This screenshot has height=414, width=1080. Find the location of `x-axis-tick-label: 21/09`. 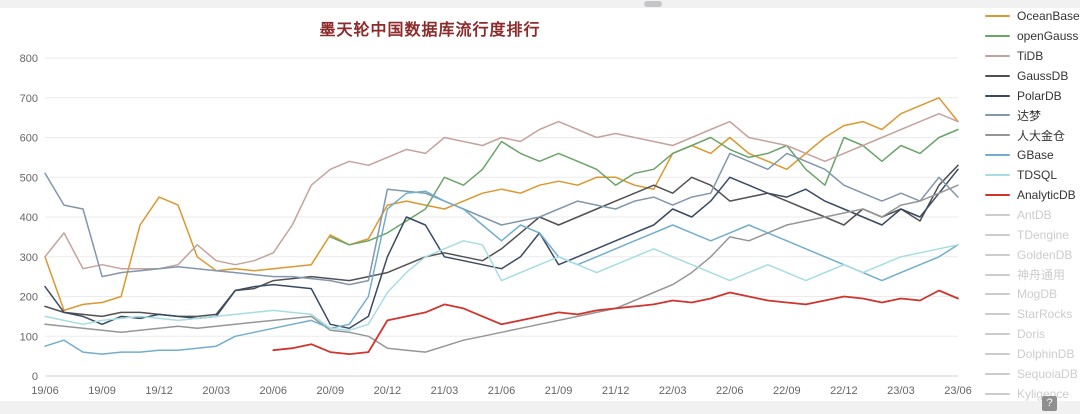

x-axis-tick-label: 21/09 is located at coordinates (559, 391).